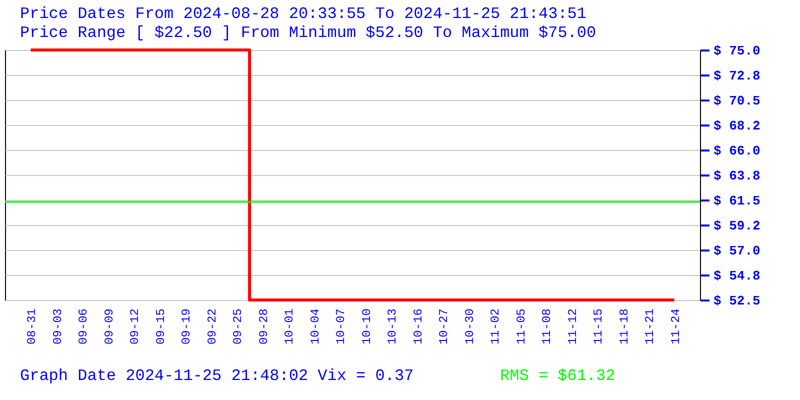 The height and width of the screenshot is (400, 800). What do you see at coordinates (521, 326) in the screenshot?
I see `x-tick-label: 11-05` at bounding box center [521, 326].